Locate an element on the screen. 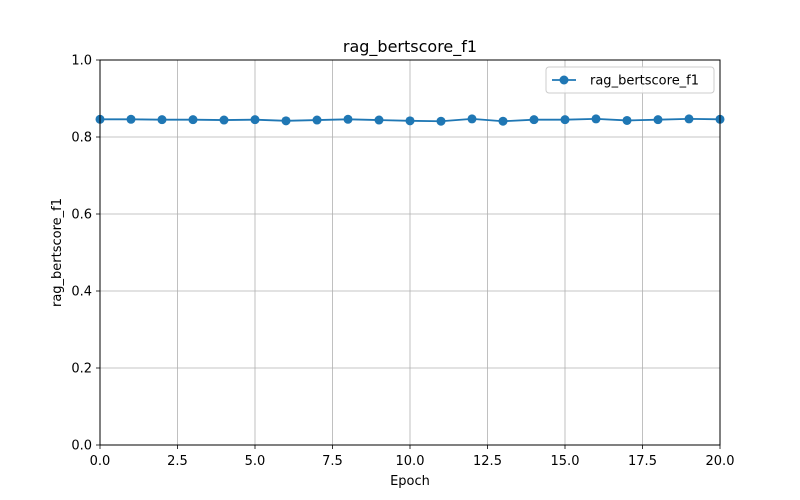  y-axis-label: rag_bertscore_f1 is located at coordinates (57, 252).